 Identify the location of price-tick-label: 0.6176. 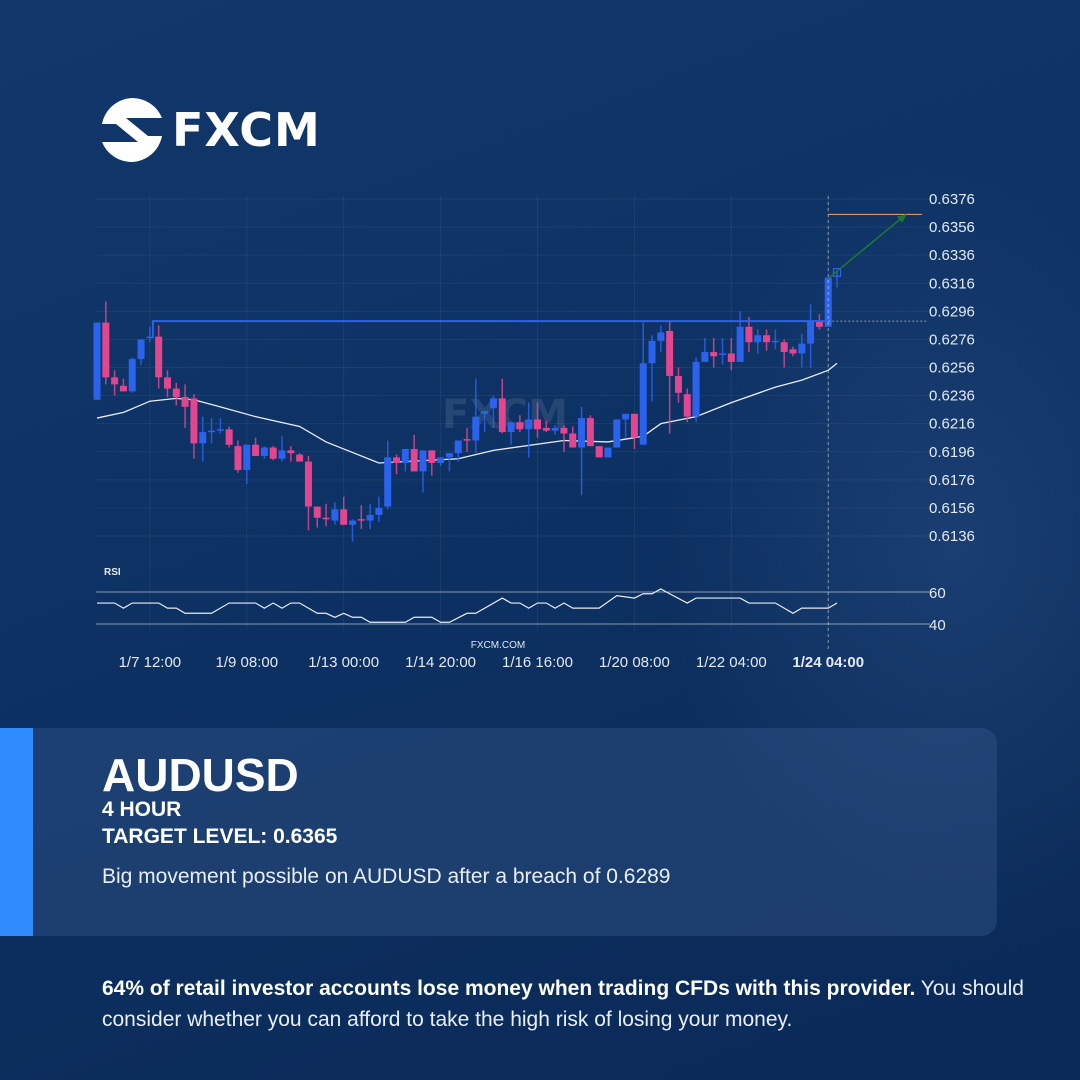
(952, 480).